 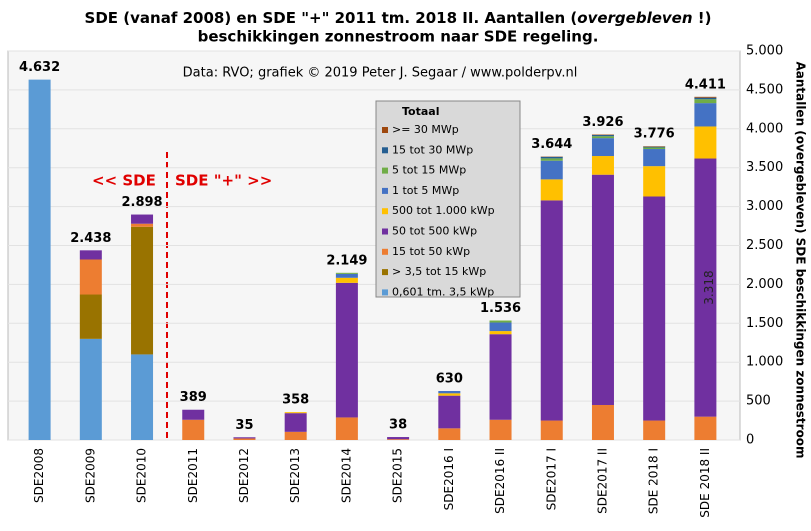 What do you see at coordinates (295, 400) in the screenshot?
I see `total-label: 358` at bounding box center [295, 400].